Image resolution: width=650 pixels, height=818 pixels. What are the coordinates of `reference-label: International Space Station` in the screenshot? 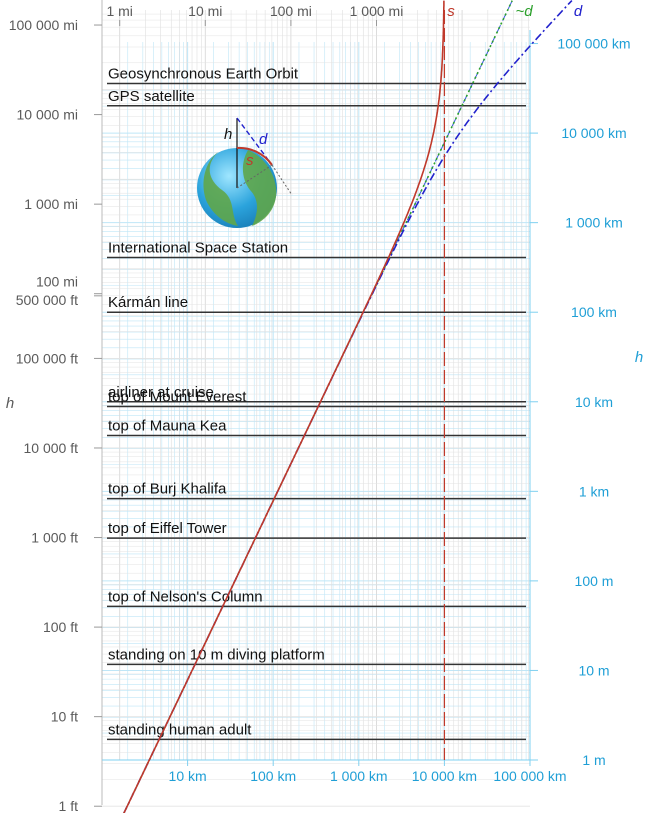 It's located at (198, 248).